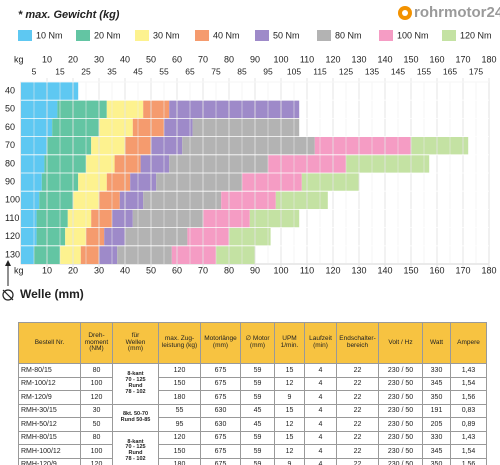 This screenshot has height=465, width=500. Describe the element at coordinates (457, 12) in the screenshot. I see `logo: rohrmotor24` at that location.